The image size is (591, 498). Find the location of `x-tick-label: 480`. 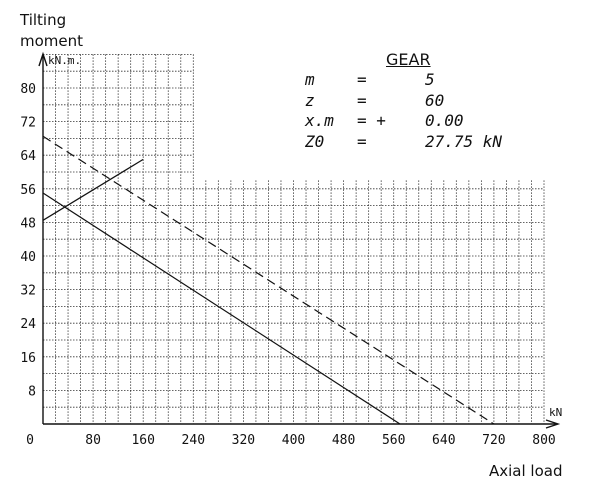

x-tick-label: 480 is located at coordinates (343, 440).